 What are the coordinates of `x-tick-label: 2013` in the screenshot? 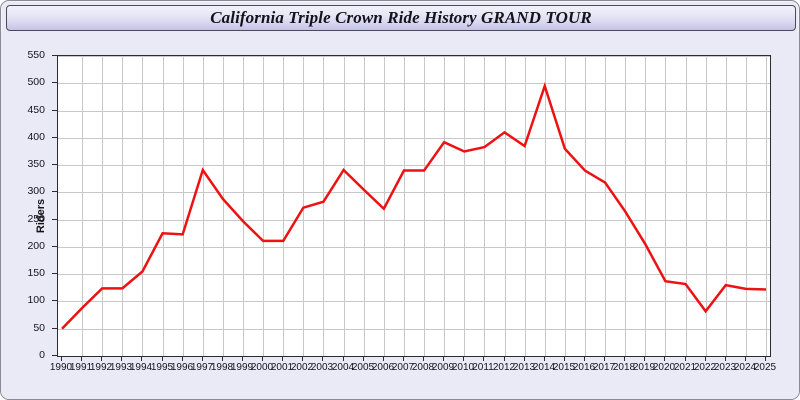 It's located at (524, 367).